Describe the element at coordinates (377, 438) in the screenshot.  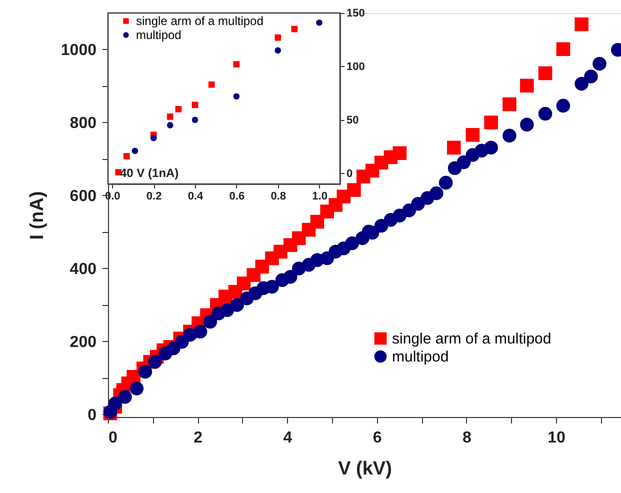
I see `x-tick-label: 6` at that location.